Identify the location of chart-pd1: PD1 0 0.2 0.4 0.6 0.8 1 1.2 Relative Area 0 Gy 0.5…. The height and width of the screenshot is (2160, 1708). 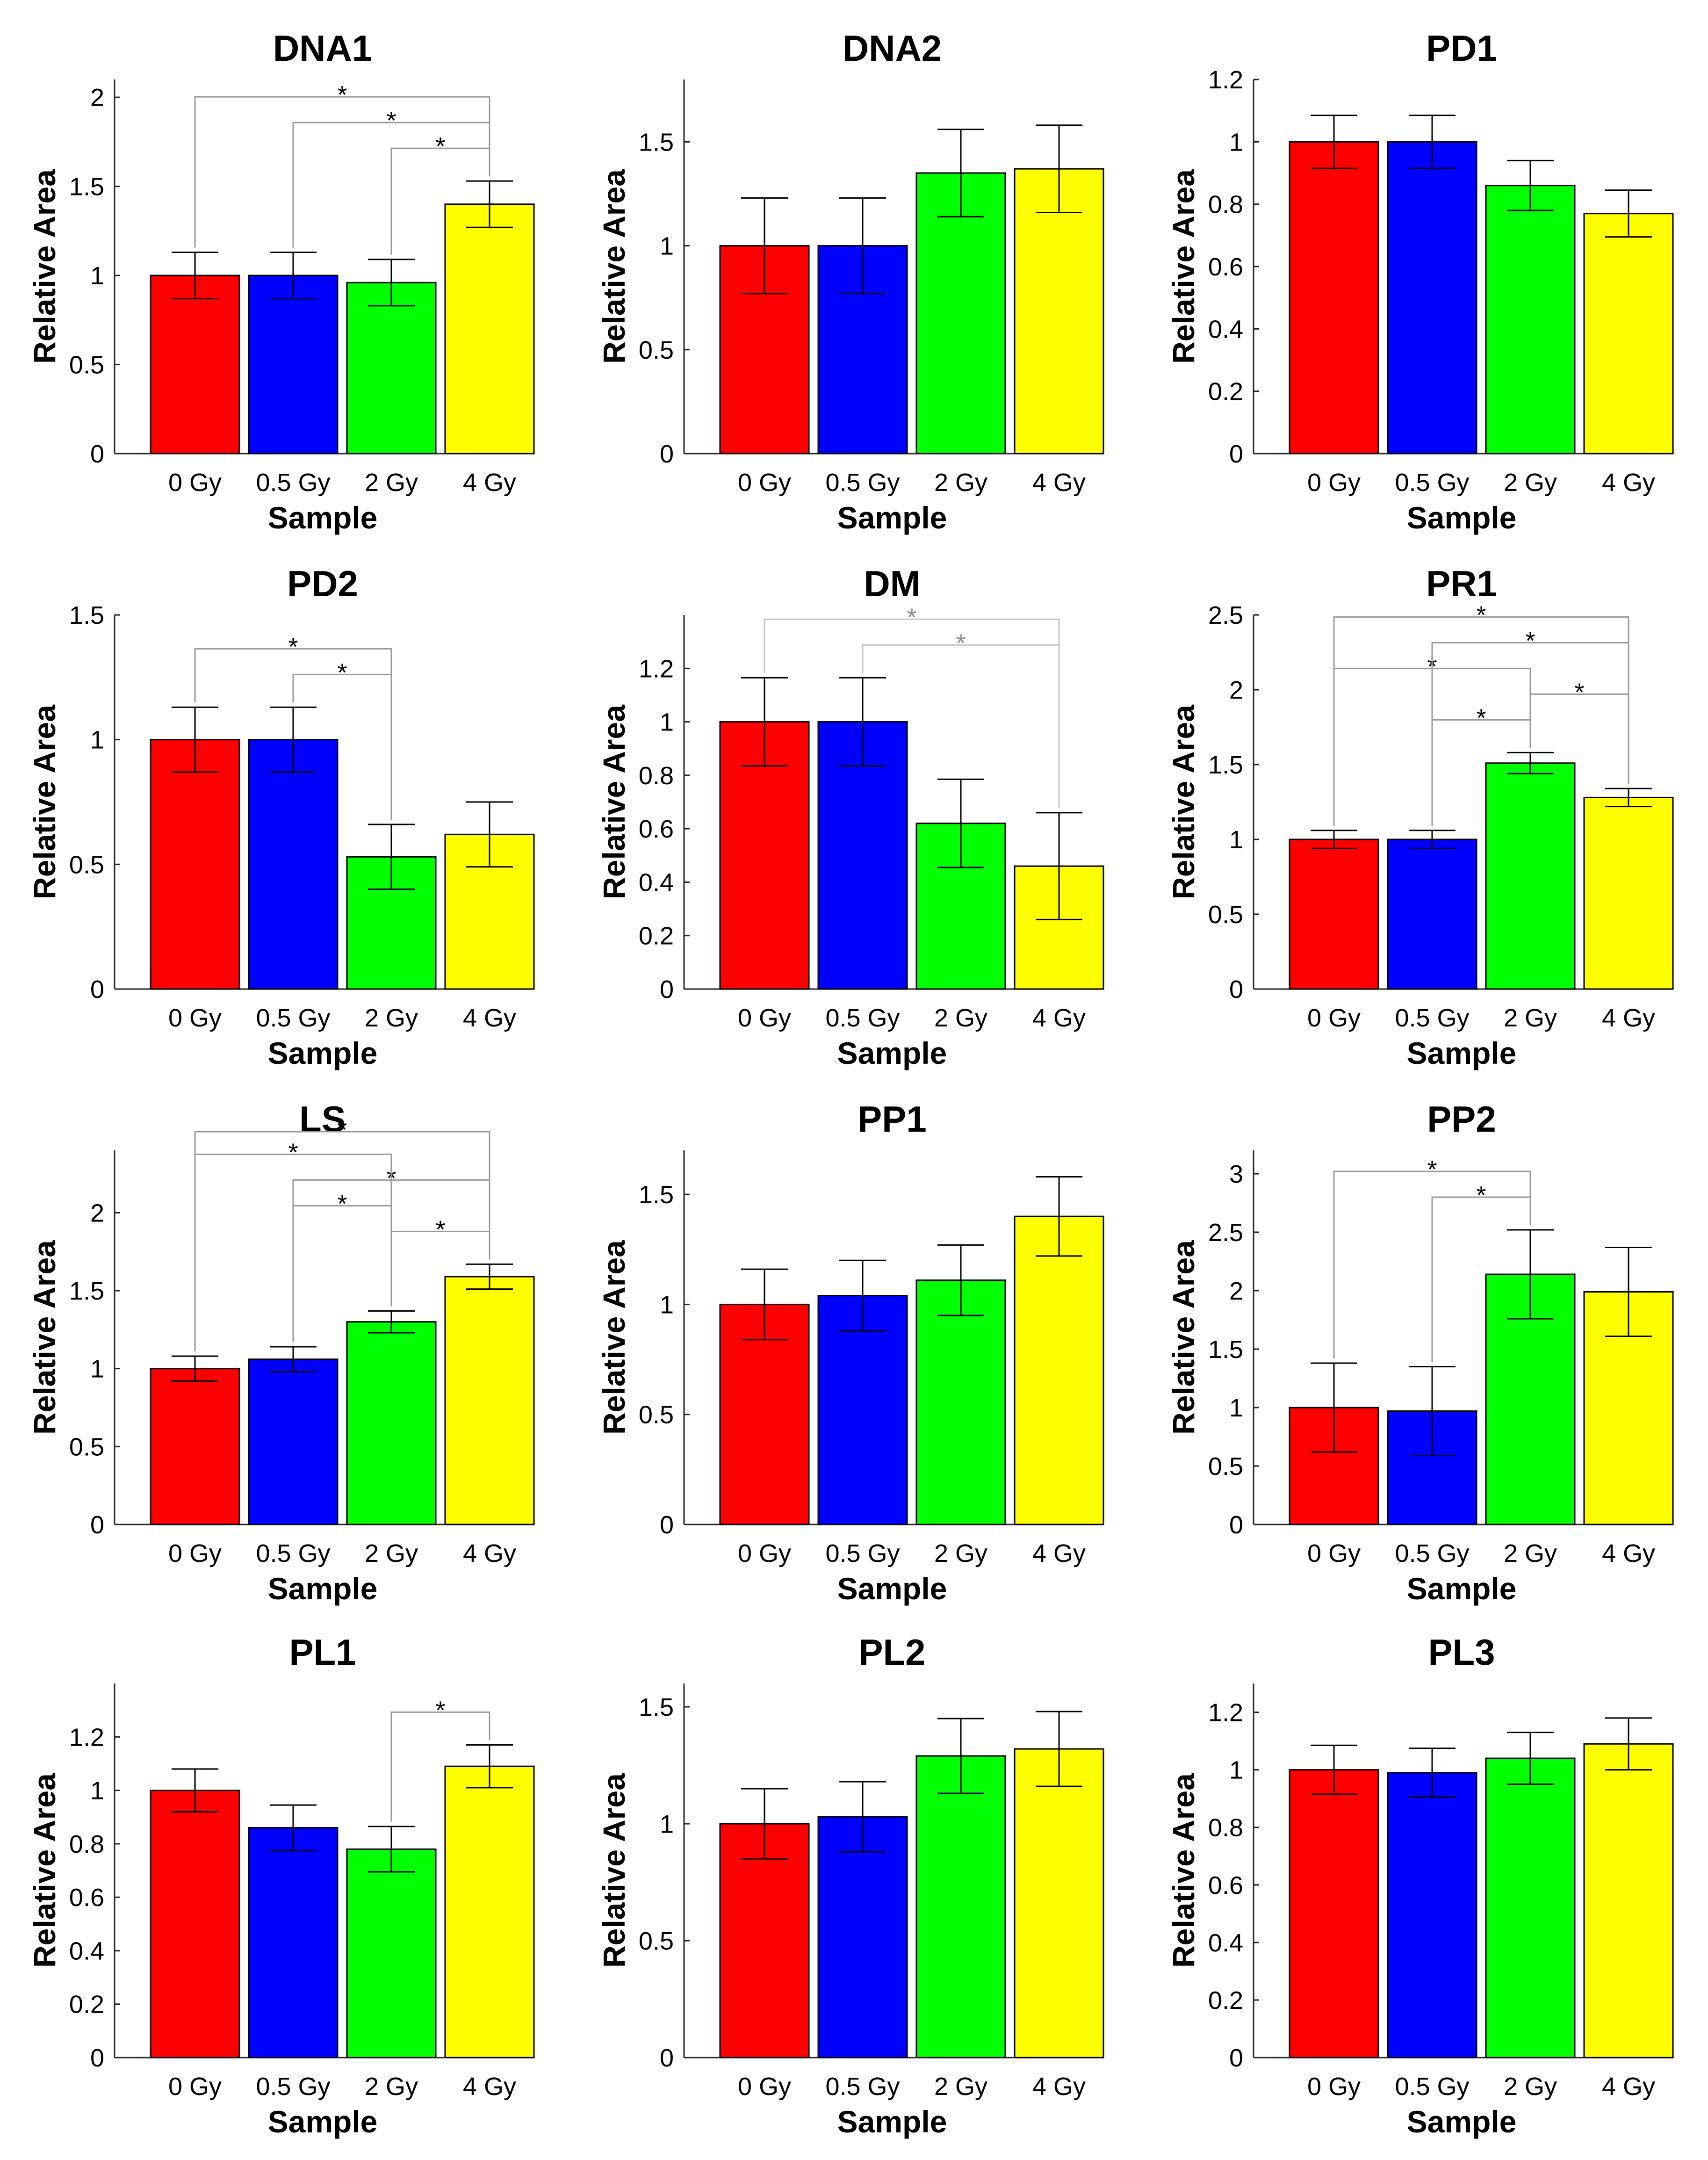
(1420, 281).